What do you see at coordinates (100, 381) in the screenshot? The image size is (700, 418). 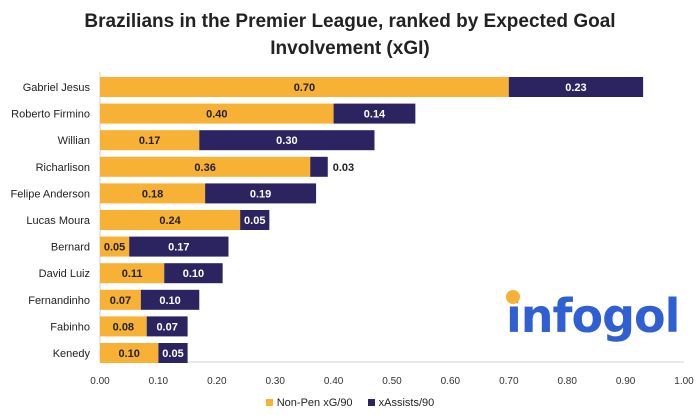 I see `x-tick-label-0: 0.00` at bounding box center [100, 381].